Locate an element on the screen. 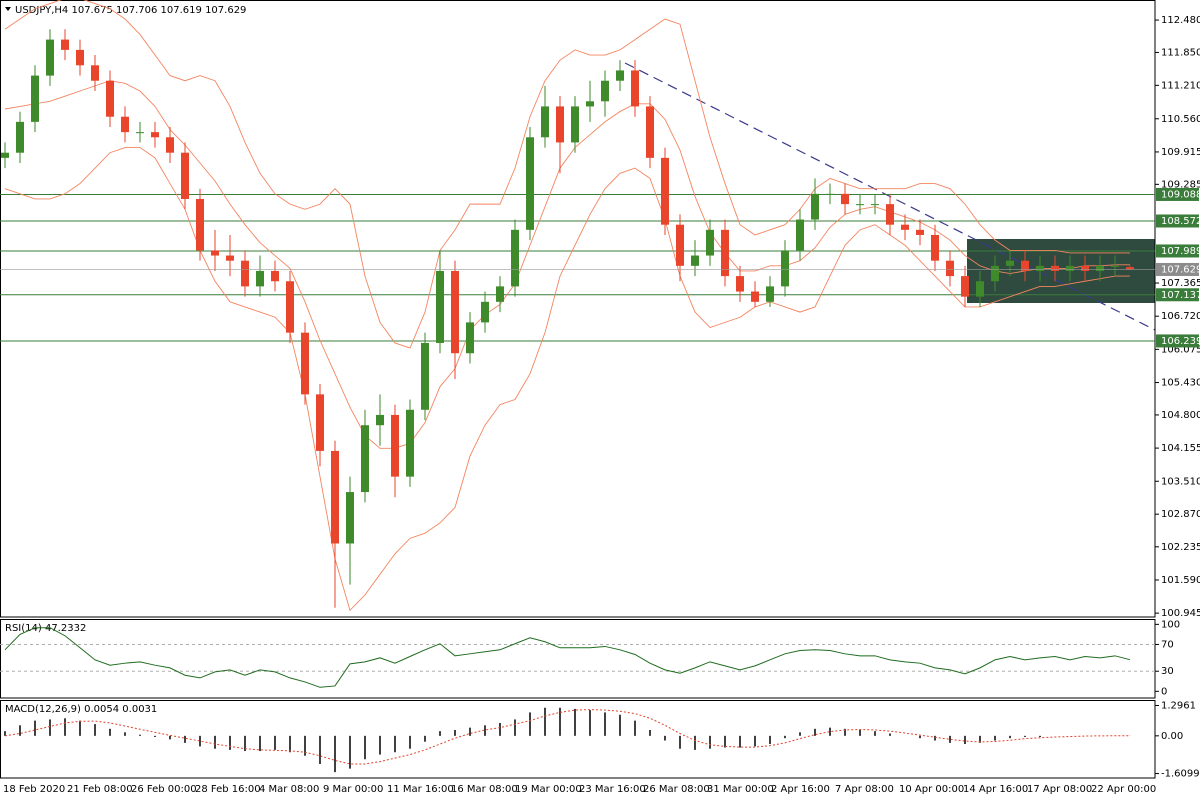  y-tick-label: -1.6099 is located at coordinates (1180, 774).